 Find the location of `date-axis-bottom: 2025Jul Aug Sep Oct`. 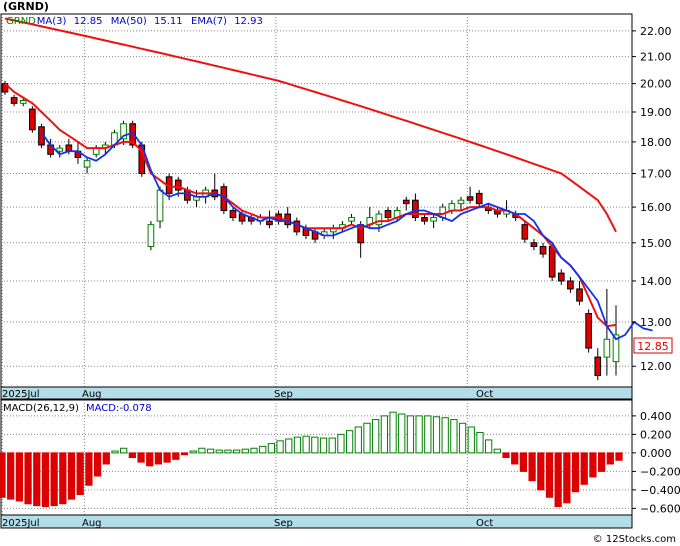

date-axis-bottom: 2025Jul Aug Sep Oct is located at coordinates (247, 523).